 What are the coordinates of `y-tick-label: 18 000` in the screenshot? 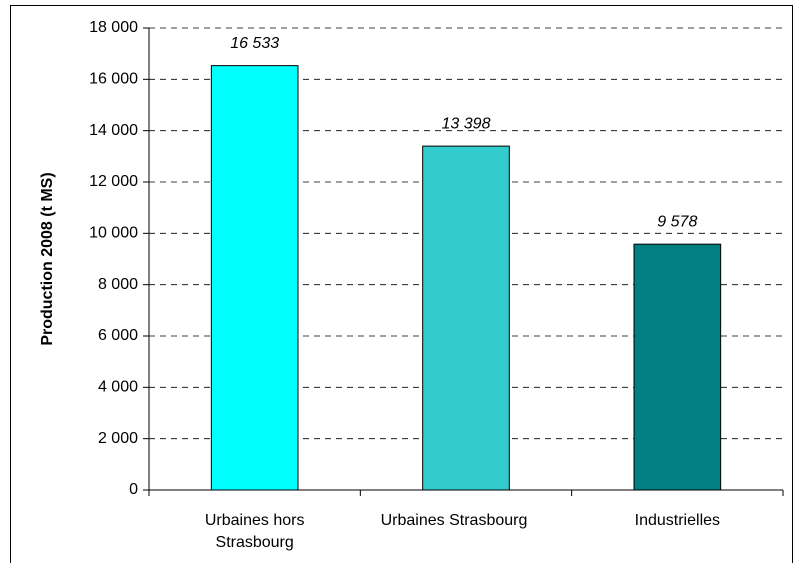 It's located at (113, 27).